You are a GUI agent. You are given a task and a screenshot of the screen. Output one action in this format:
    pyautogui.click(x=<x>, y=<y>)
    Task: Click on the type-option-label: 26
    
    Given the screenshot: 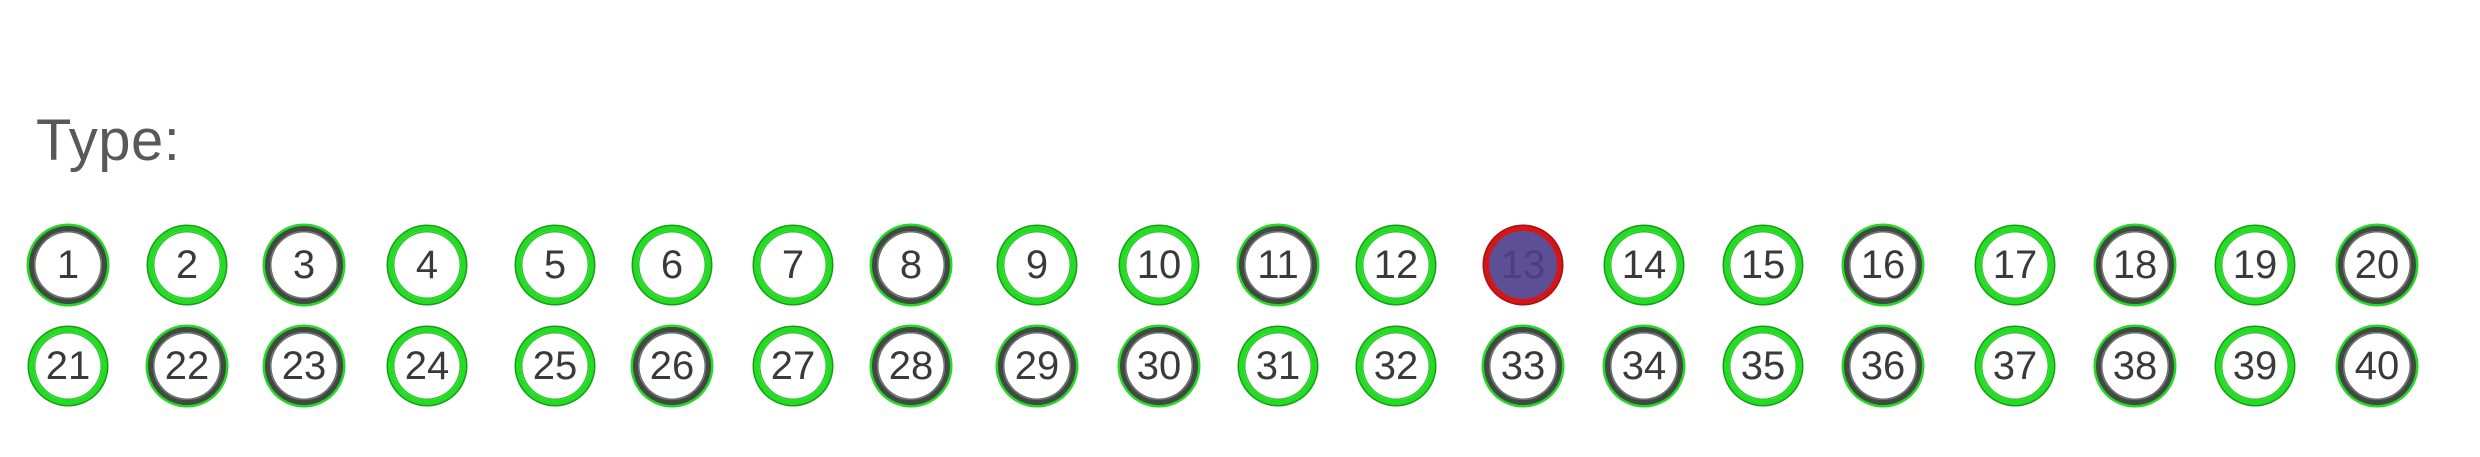 What is the action you would take?
    pyautogui.click(x=672, y=365)
    